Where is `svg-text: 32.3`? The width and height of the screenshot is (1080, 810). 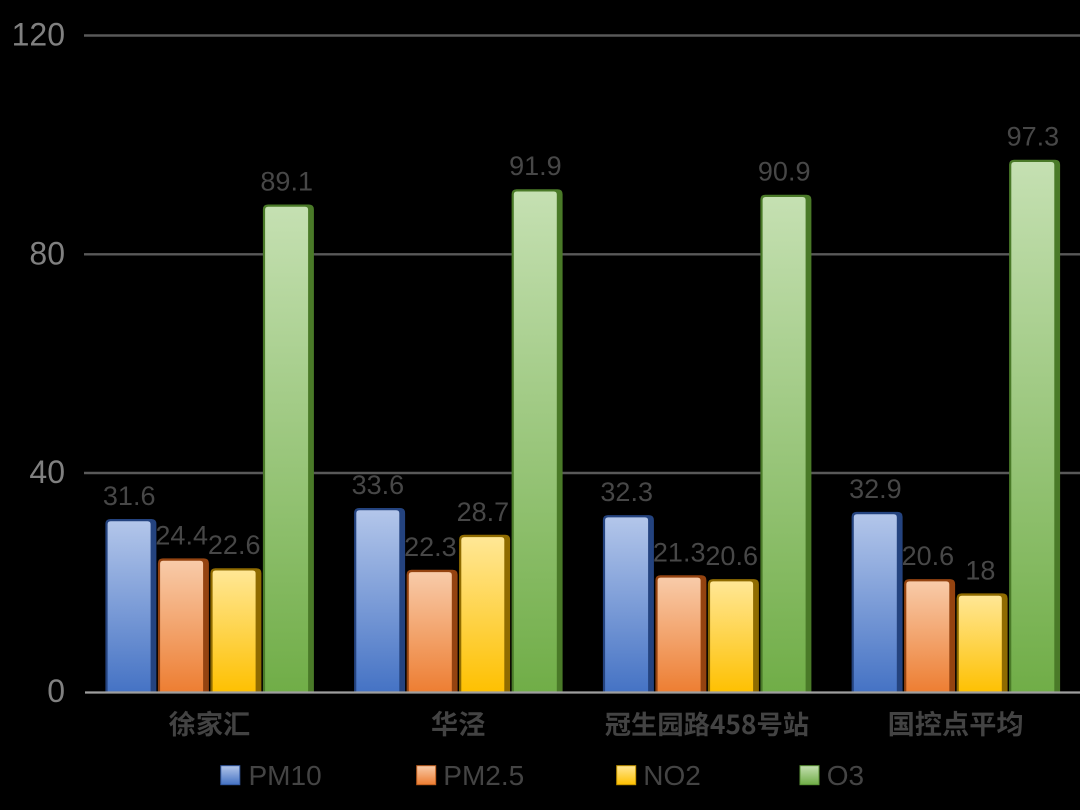 svg-text: 32.3 is located at coordinates (626, 492).